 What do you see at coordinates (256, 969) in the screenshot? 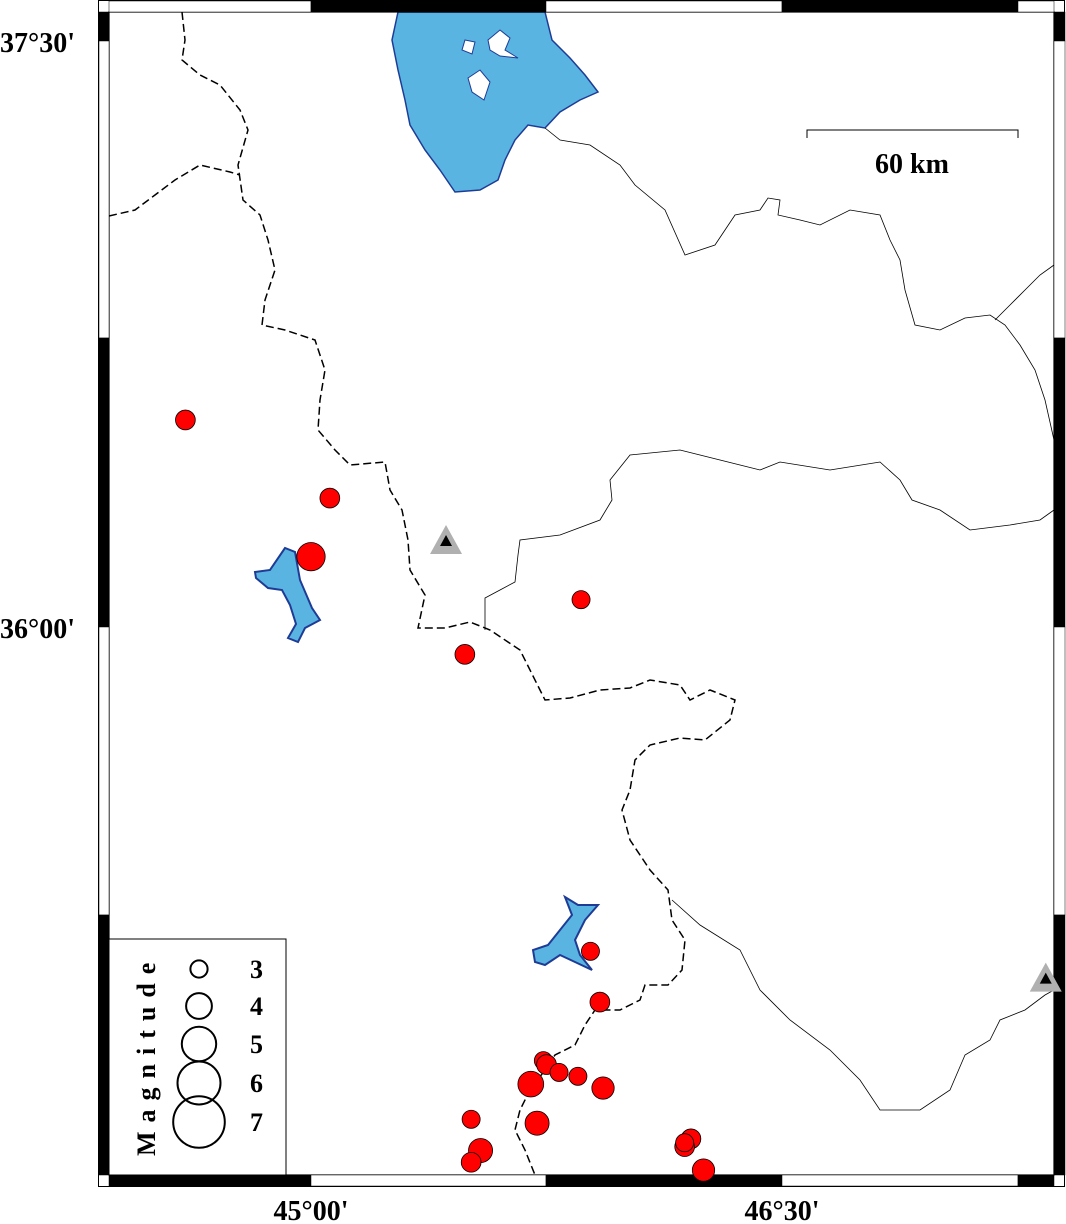
I see `legend-label: 3` at bounding box center [256, 969].